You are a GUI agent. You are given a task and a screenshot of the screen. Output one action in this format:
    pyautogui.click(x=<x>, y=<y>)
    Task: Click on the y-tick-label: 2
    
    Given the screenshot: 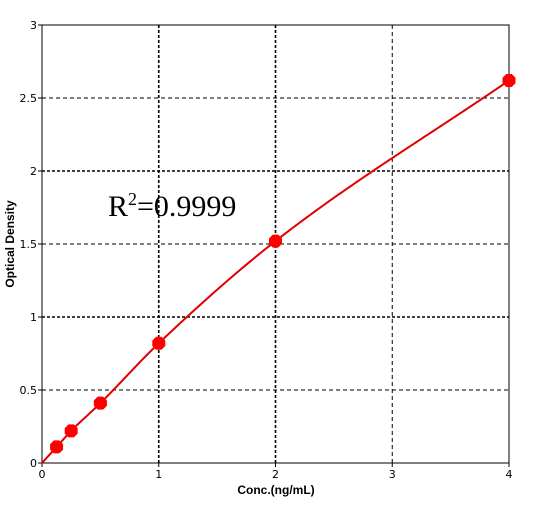 What is the action you would take?
    pyautogui.click(x=33, y=171)
    